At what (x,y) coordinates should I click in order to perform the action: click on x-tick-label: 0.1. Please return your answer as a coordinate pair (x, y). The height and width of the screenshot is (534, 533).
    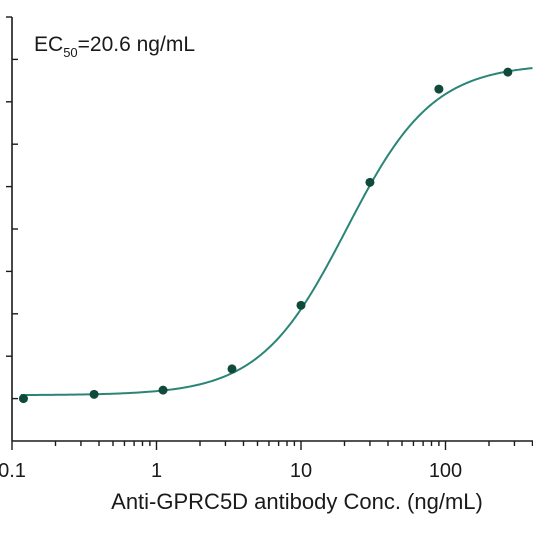
    Looking at the image, I should click on (13, 471).